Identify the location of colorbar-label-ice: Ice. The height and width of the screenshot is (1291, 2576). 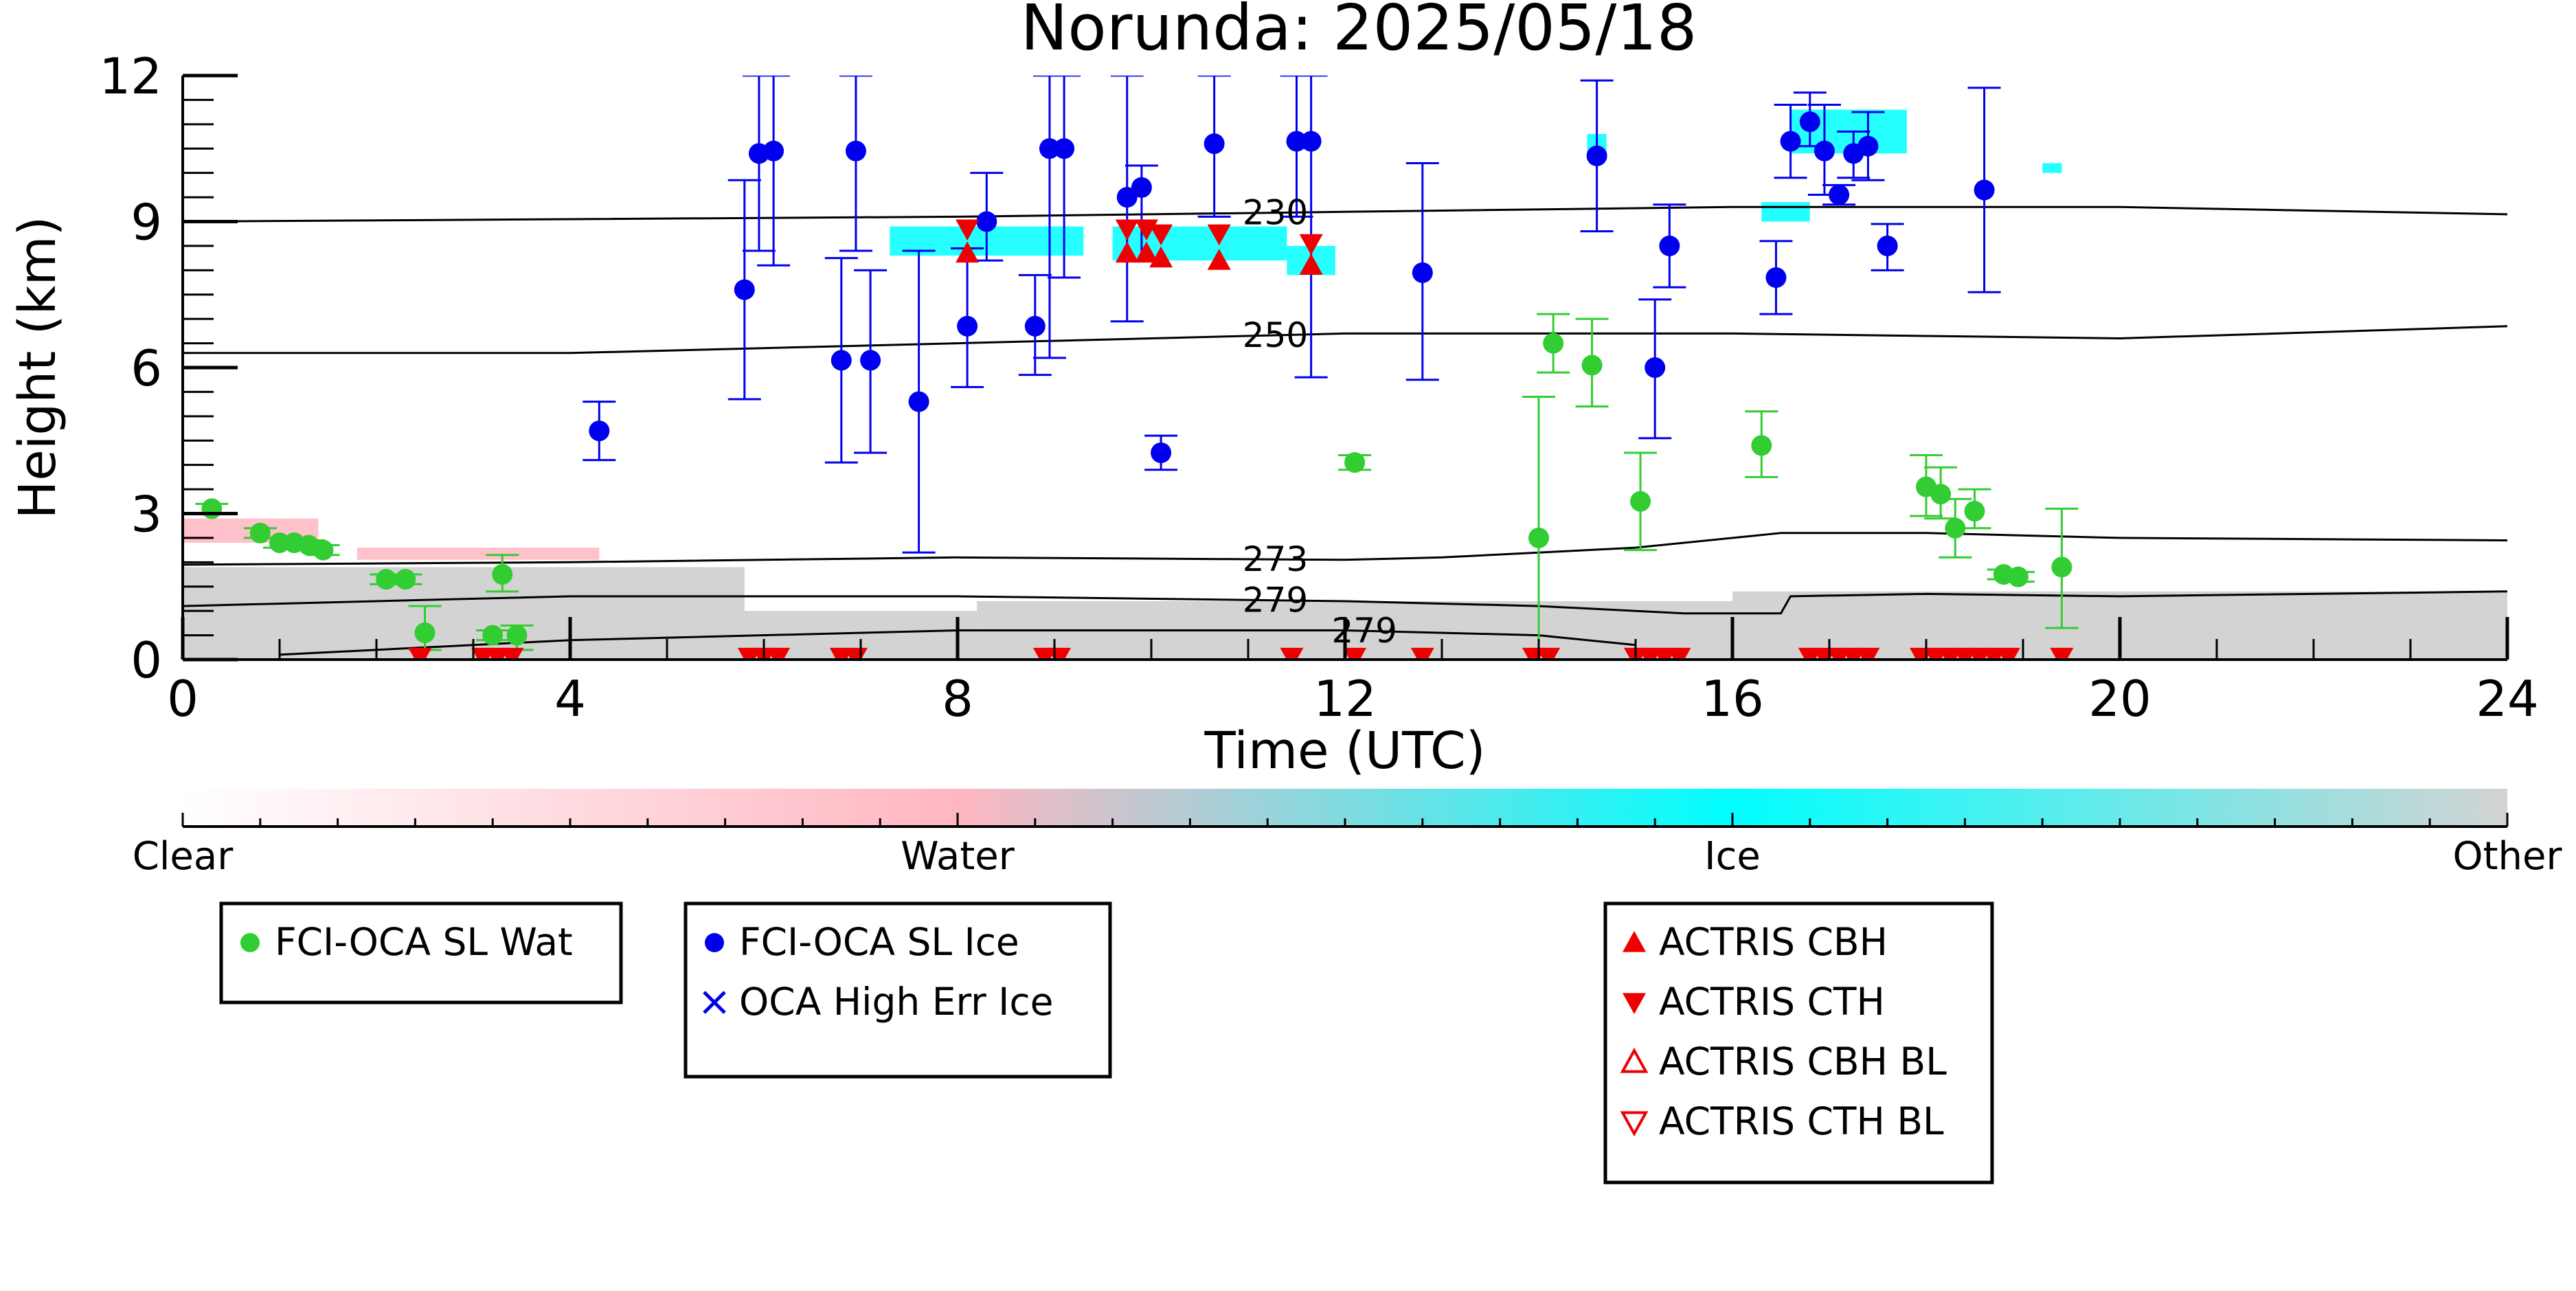
(1732, 856).